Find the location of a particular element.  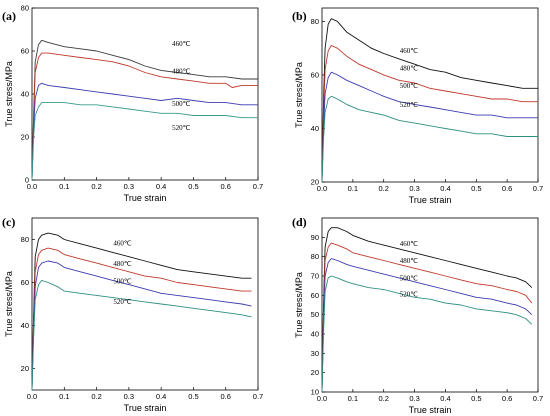

panel-label: (b) is located at coordinates (299, 16).